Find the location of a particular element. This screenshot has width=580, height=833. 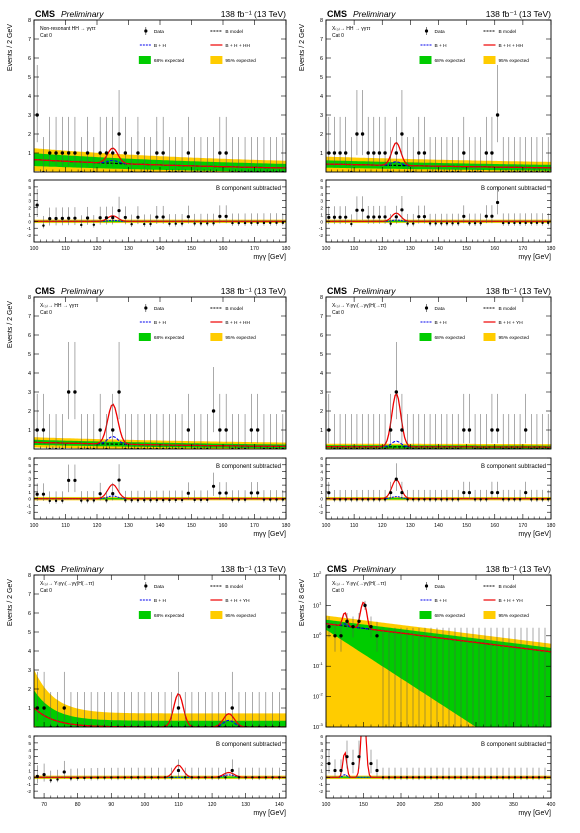

x-tick-label: 200 is located at coordinates (401, 805).